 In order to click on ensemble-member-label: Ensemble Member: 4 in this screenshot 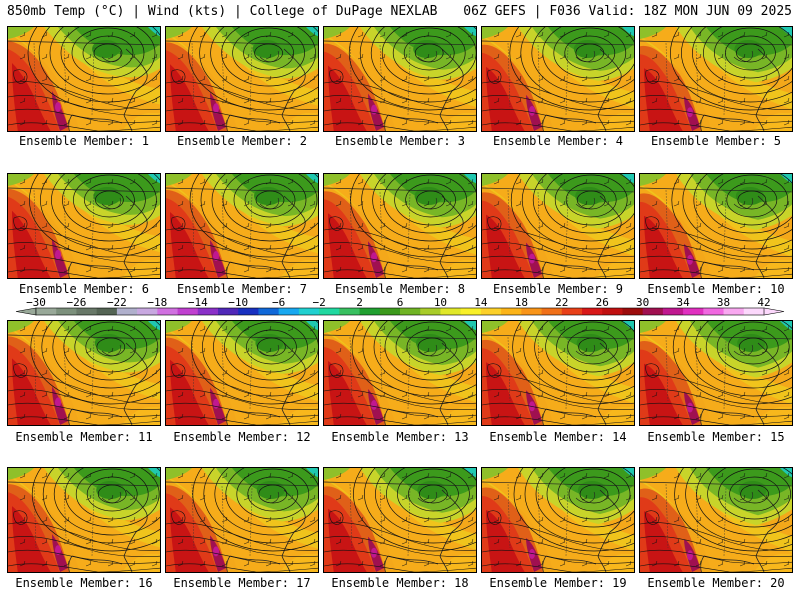, I will do `click(558, 141)`.